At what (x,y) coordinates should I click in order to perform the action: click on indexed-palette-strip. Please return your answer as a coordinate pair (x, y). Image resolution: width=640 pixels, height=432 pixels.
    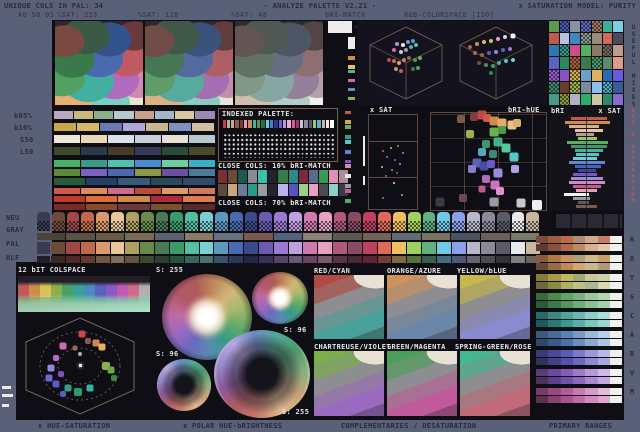
    Looking at the image, I should click on (278, 124).